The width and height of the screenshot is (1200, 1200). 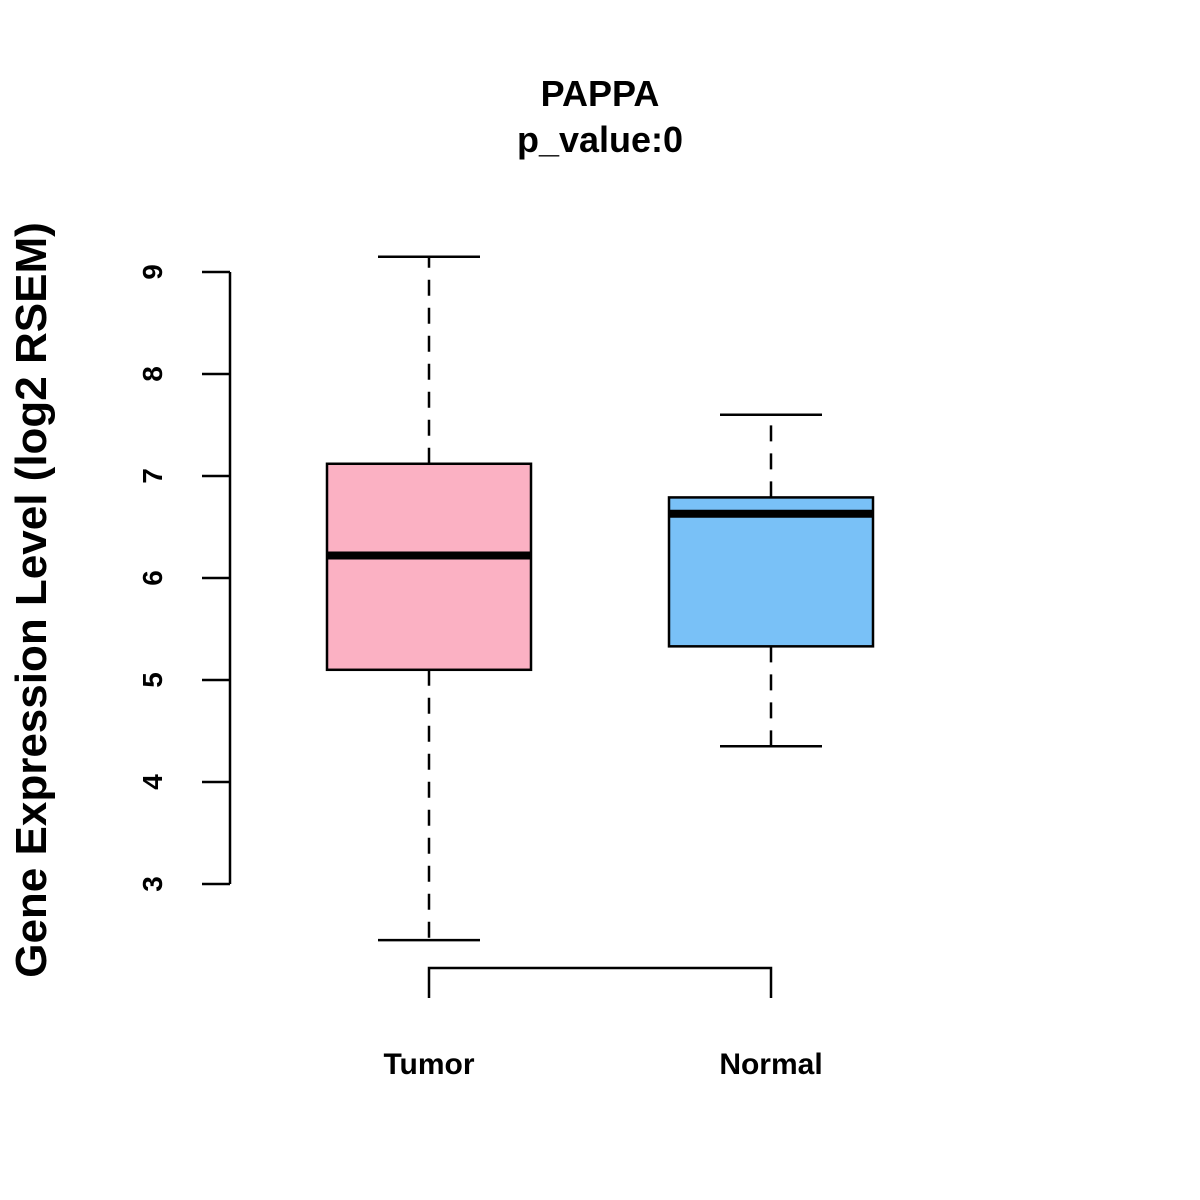 What do you see at coordinates (600, 93) in the screenshot?
I see `chart-title: PAPPA` at bounding box center [600, 93].